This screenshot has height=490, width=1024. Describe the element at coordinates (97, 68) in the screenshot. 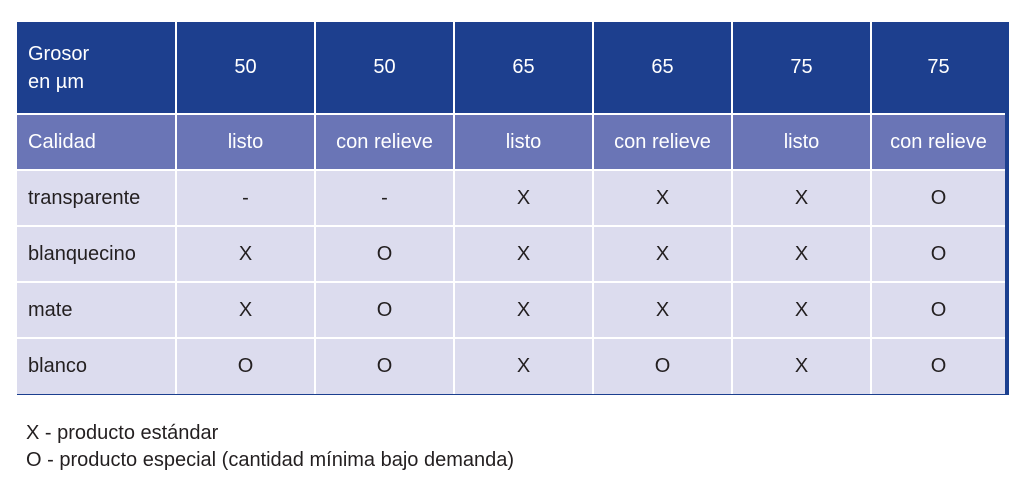

I see `thickness-label: Grosor en µm` at that location.